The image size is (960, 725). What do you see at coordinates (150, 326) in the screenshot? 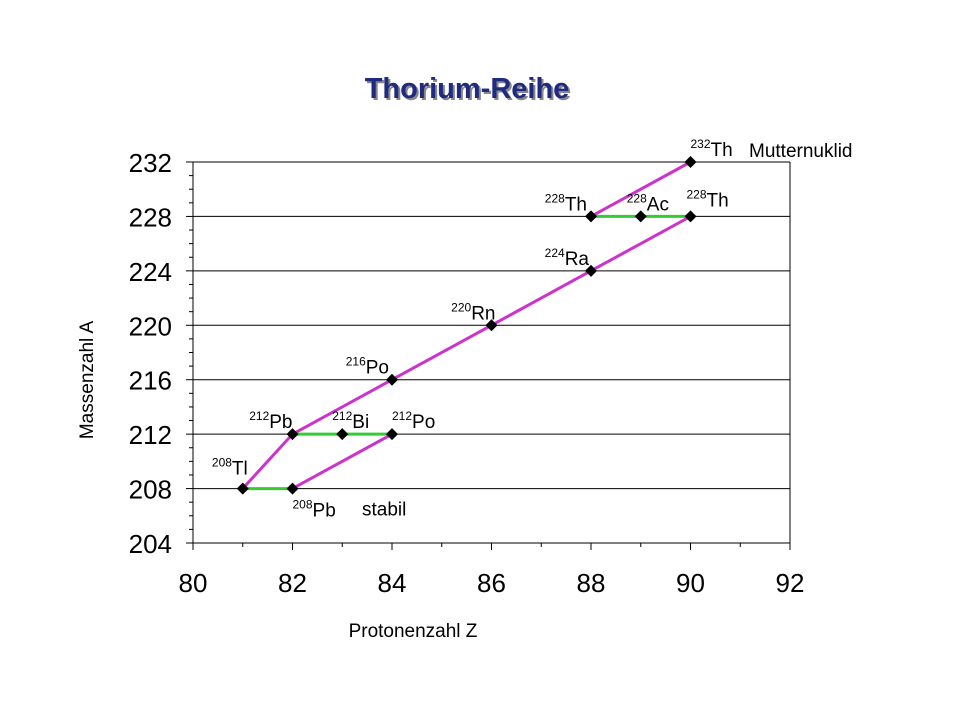
I see `y-tick-label: 220` at bounding box center [150, 326].